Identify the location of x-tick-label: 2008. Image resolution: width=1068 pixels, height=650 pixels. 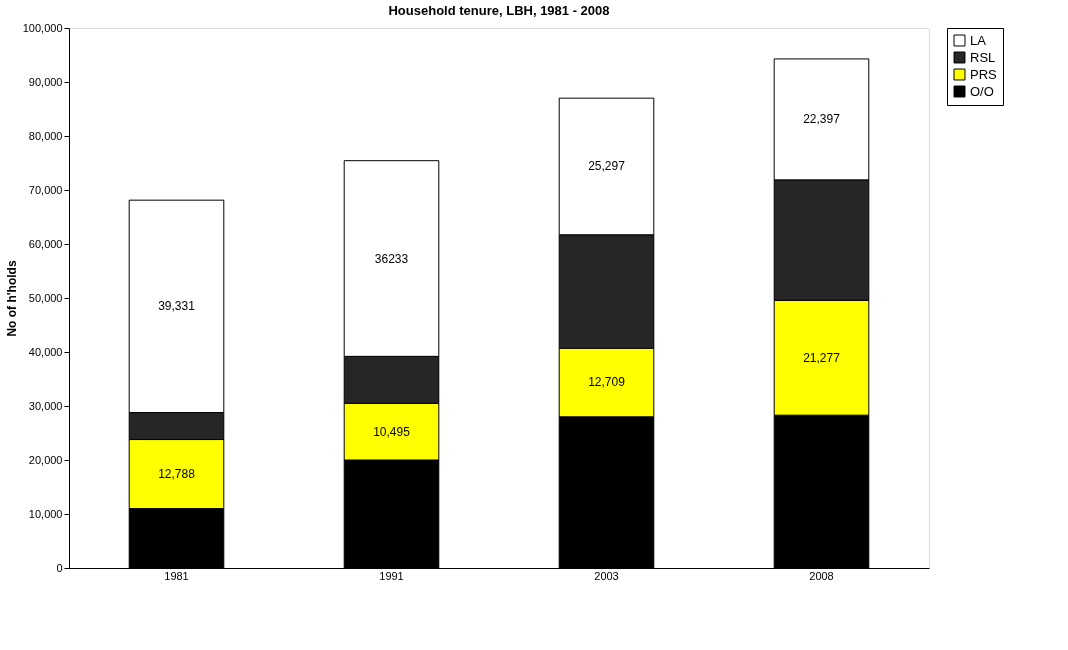
(821, 575).